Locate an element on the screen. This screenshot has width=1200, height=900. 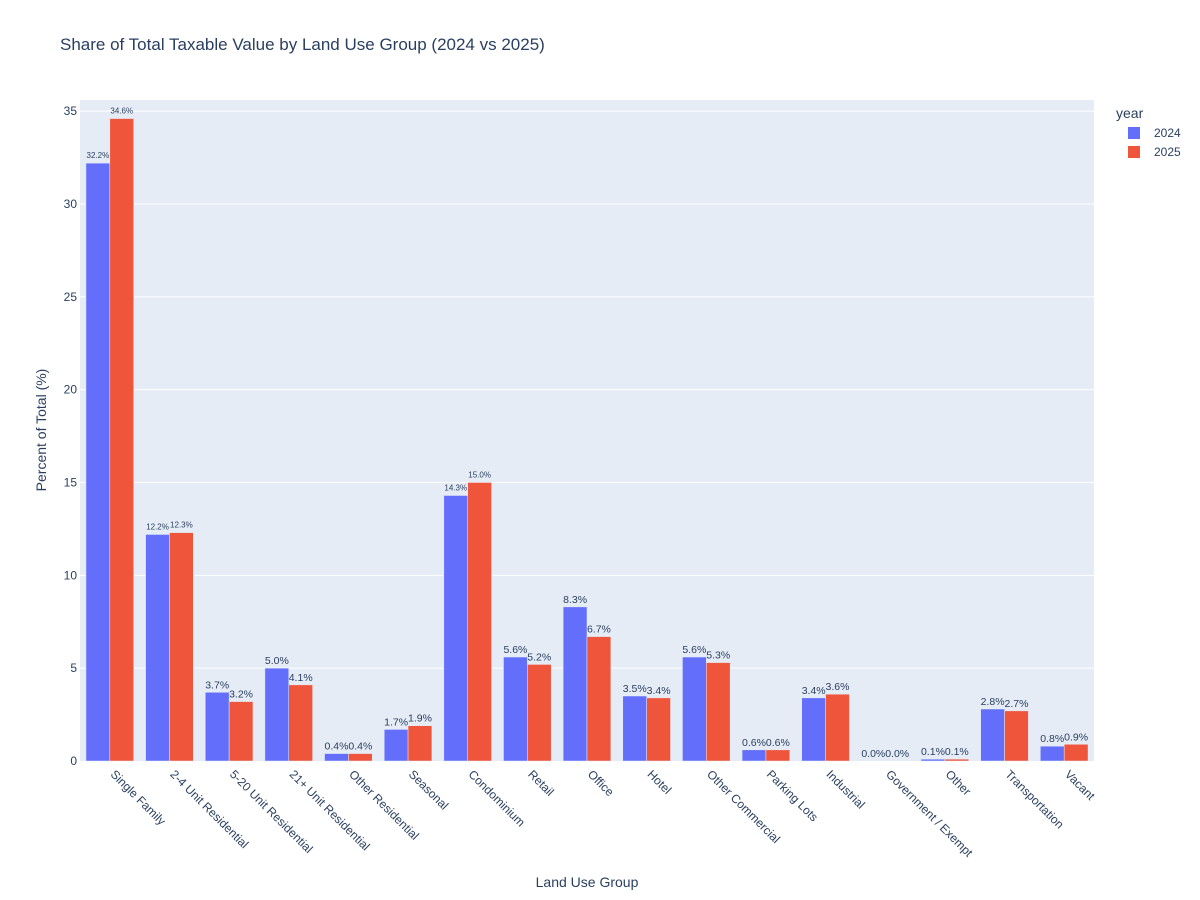
data-label-2025-16: 0.9% is located at coordinates (1076, 737).